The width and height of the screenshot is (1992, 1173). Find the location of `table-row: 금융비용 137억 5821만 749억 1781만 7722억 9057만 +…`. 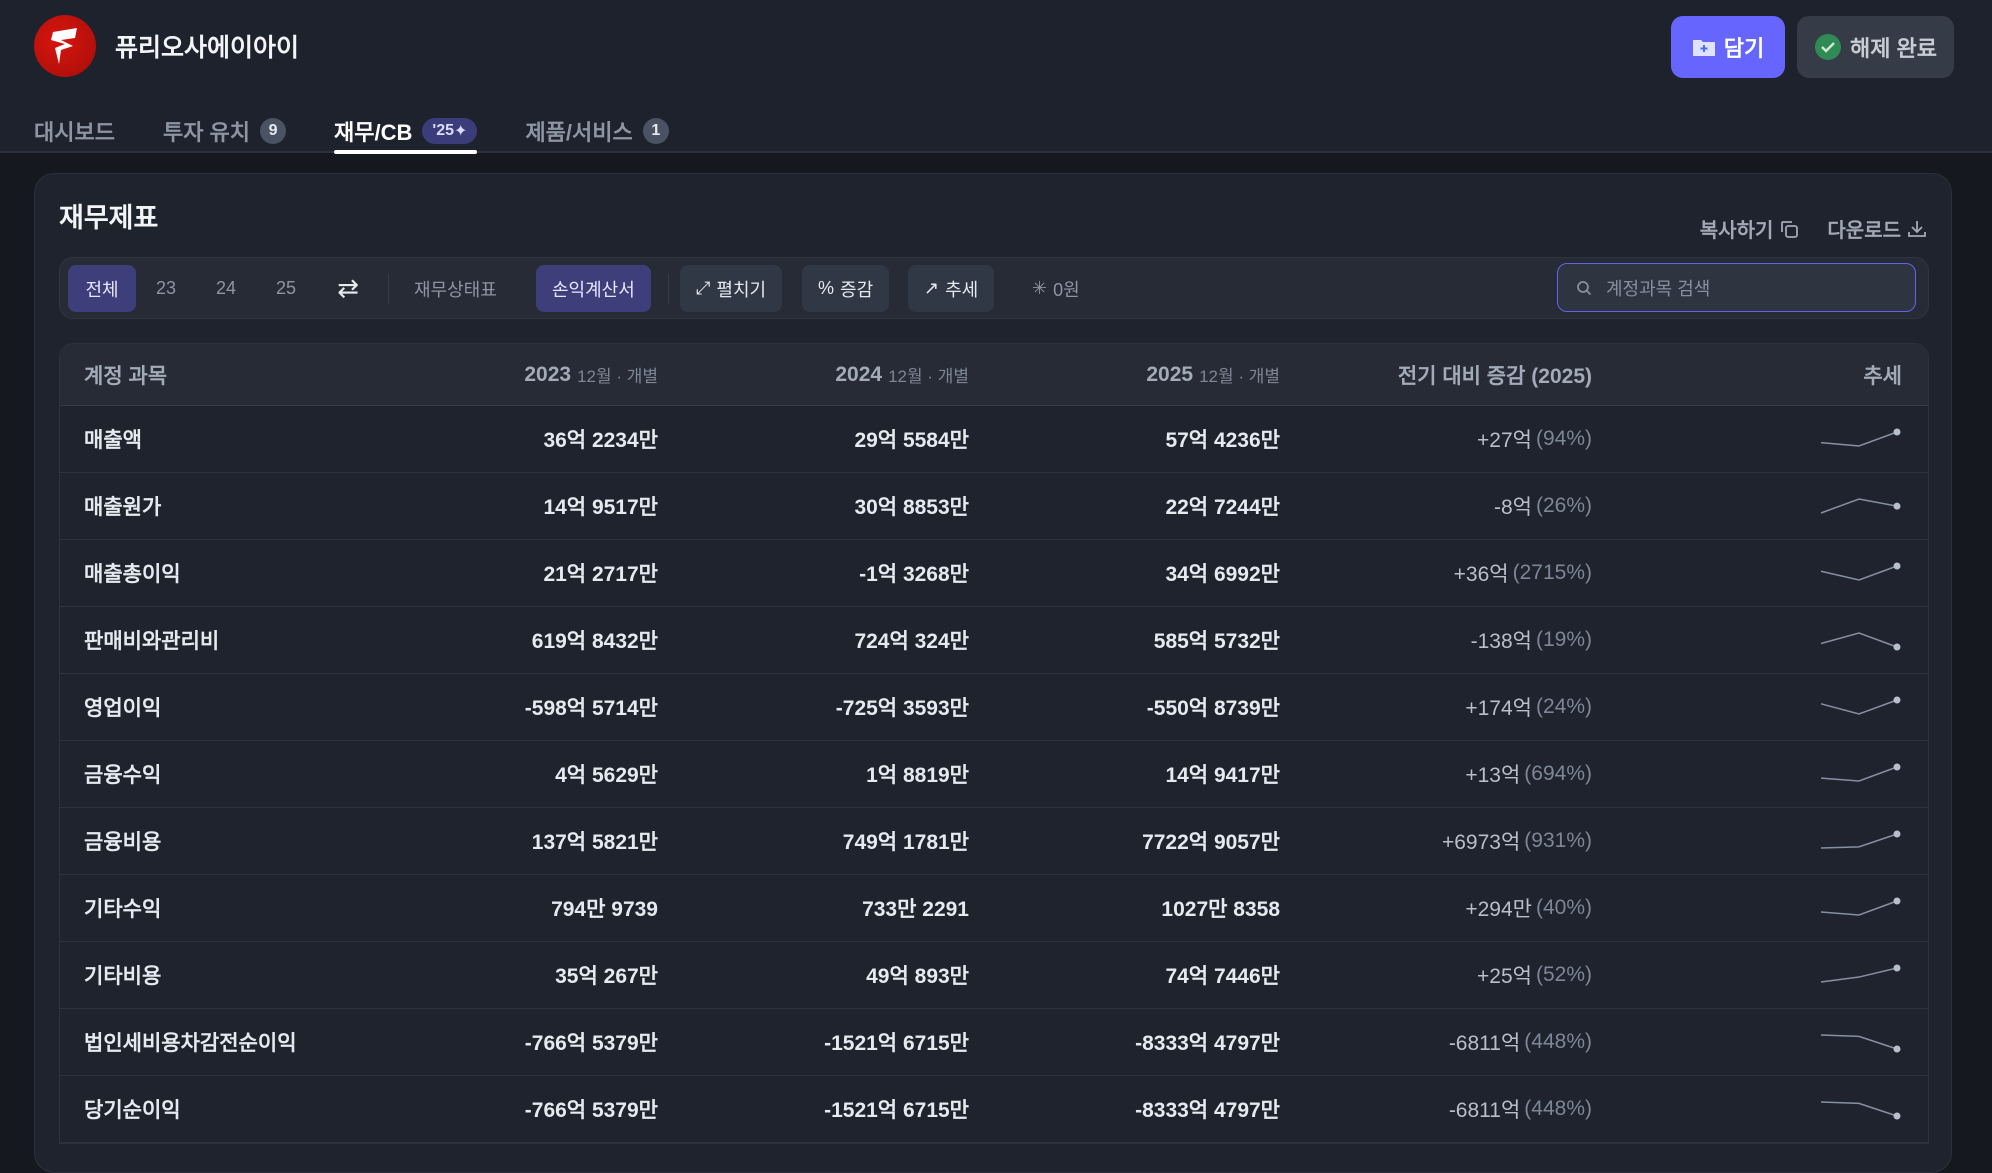

table-row: 금융비용 137억 5821만 749억 1781만 7722억 9057만 +… is located at coordinates (994, 841).